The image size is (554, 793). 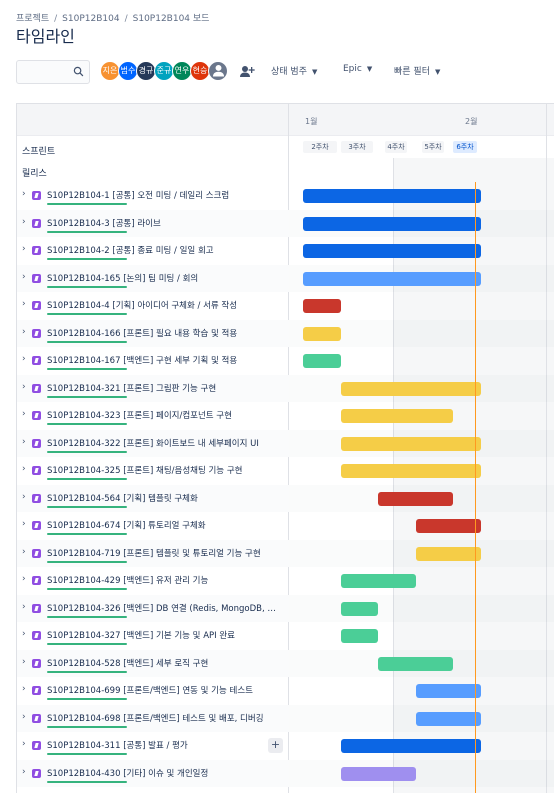 I want to click on issue-row: › S10P12B104-698 [프론트/백엔드] 테스트 및 배포, 디버깅, so click(x=153, y=718).